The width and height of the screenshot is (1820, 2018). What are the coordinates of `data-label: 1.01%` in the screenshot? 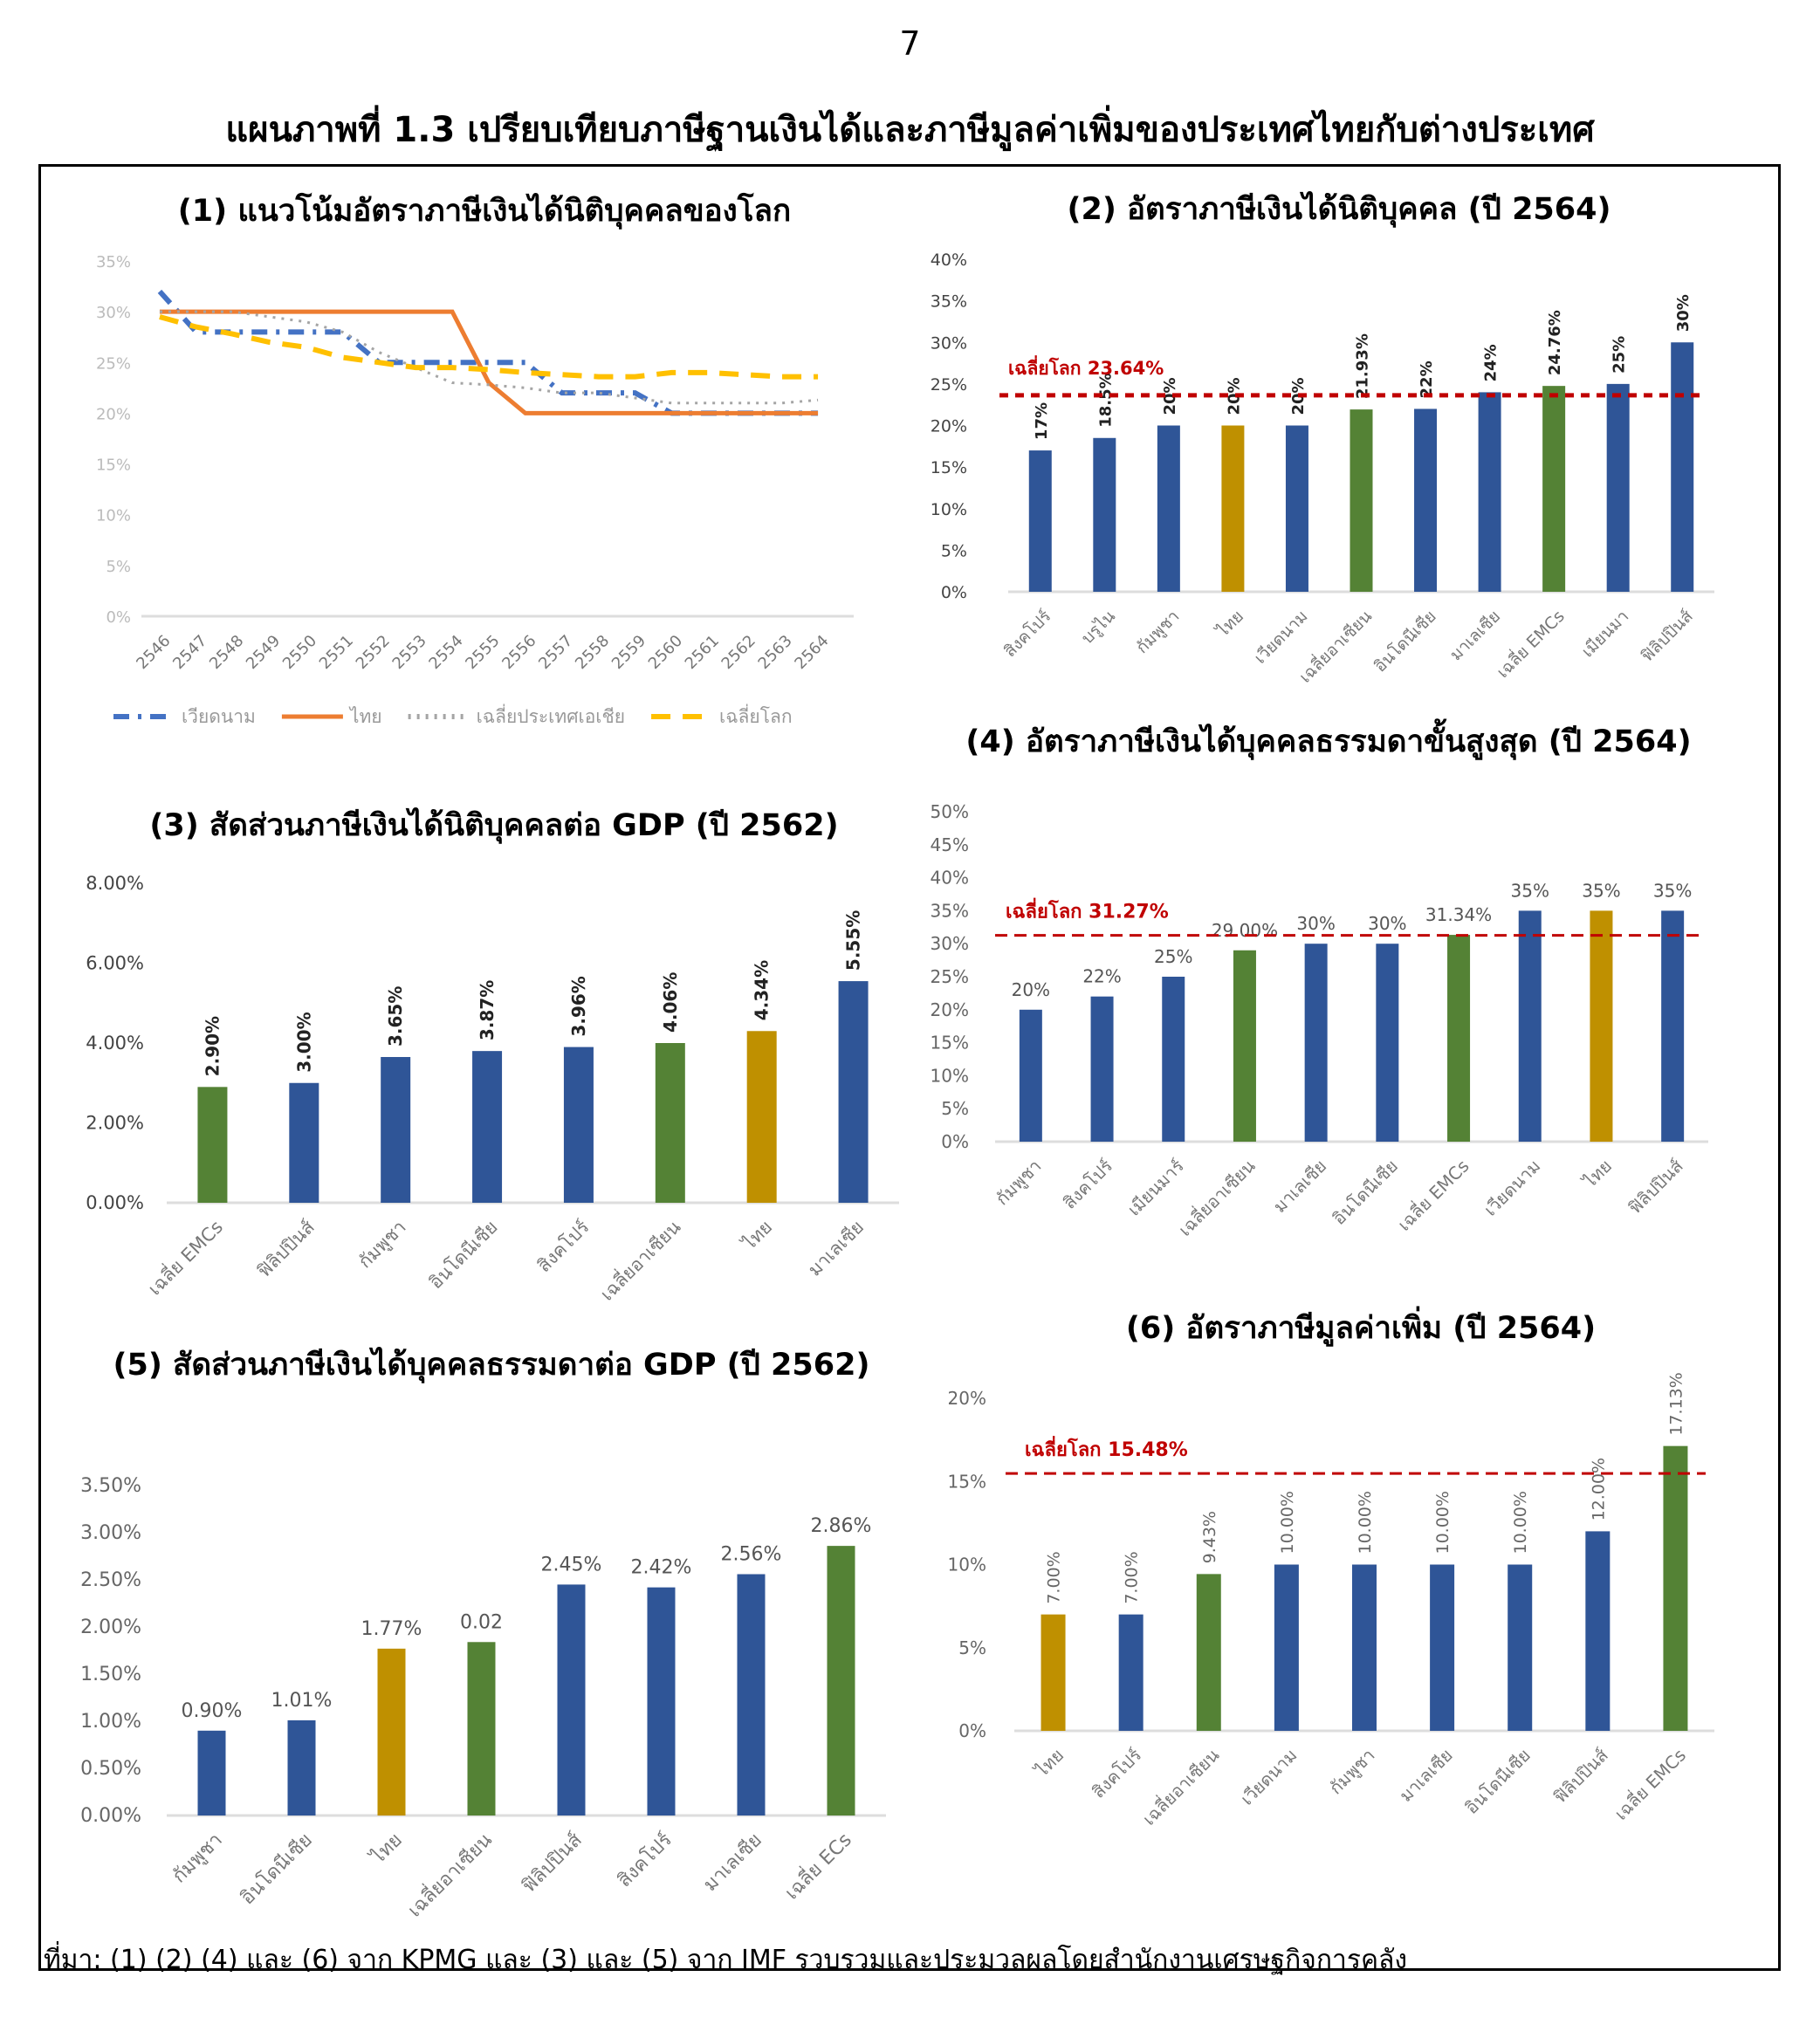 It's located at (302, 1701).